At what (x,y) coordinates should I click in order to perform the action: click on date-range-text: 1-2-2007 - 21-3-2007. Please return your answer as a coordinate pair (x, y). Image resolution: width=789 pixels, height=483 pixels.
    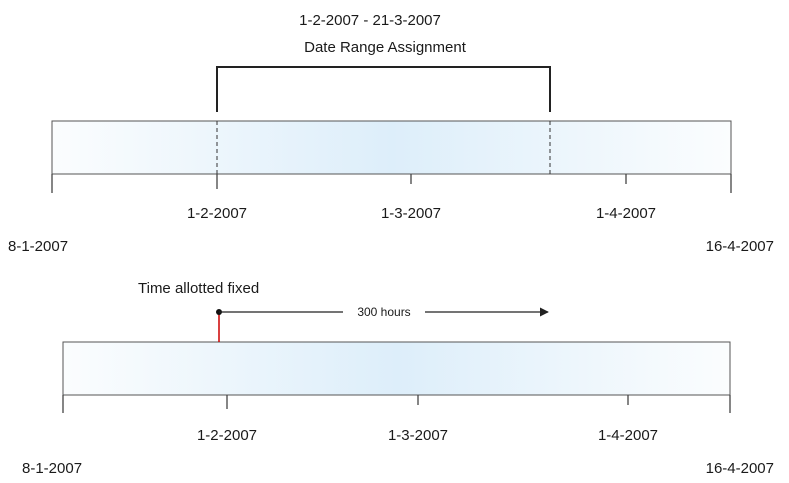
    Looking at the image, I should click on (370, 20).